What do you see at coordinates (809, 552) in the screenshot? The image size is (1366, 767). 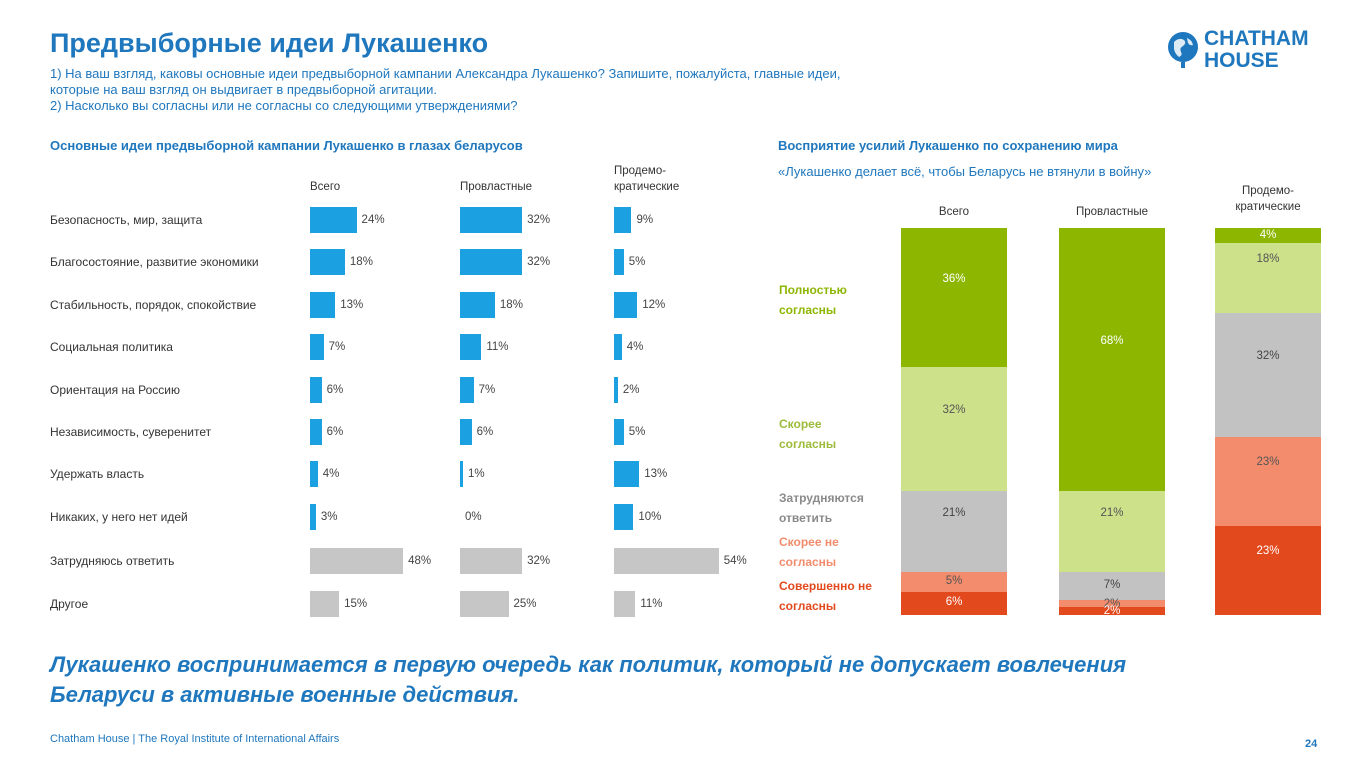 I see `legend-label: Скорее не согласны` at bounding box center [809, 552].